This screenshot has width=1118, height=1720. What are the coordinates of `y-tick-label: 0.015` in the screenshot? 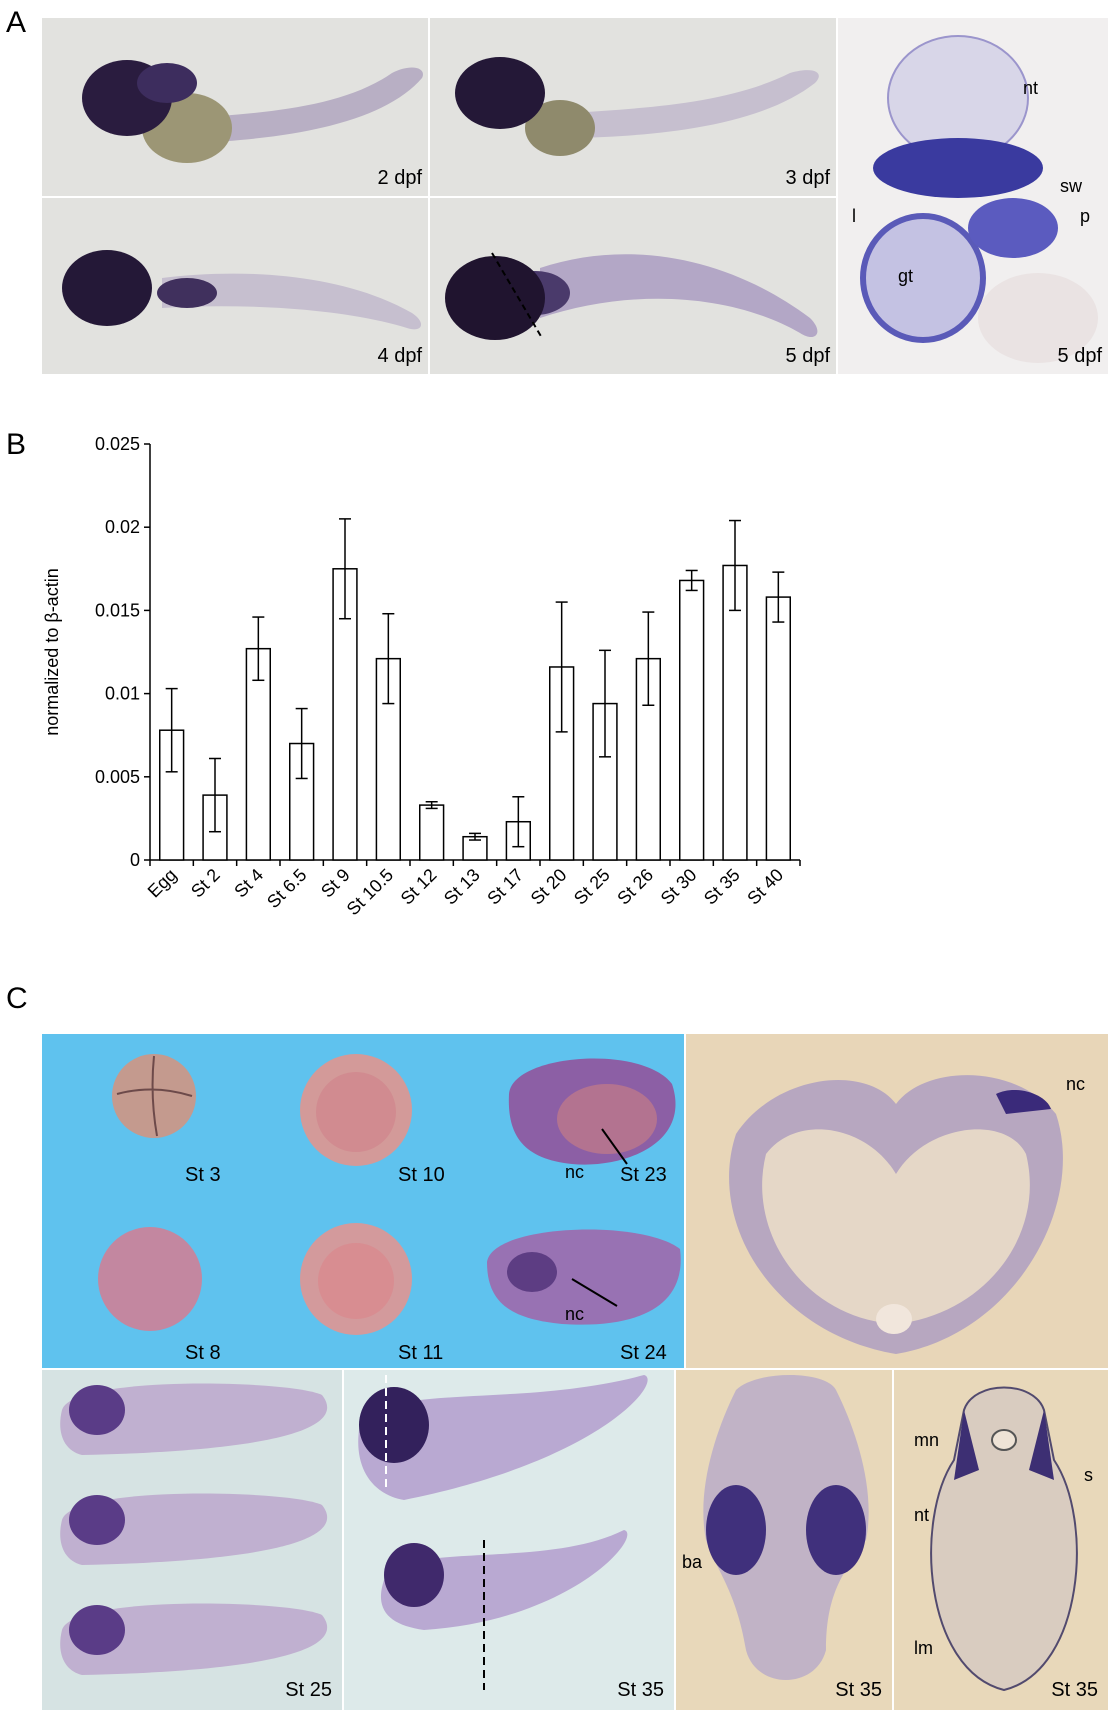 It's located at (117, 610).